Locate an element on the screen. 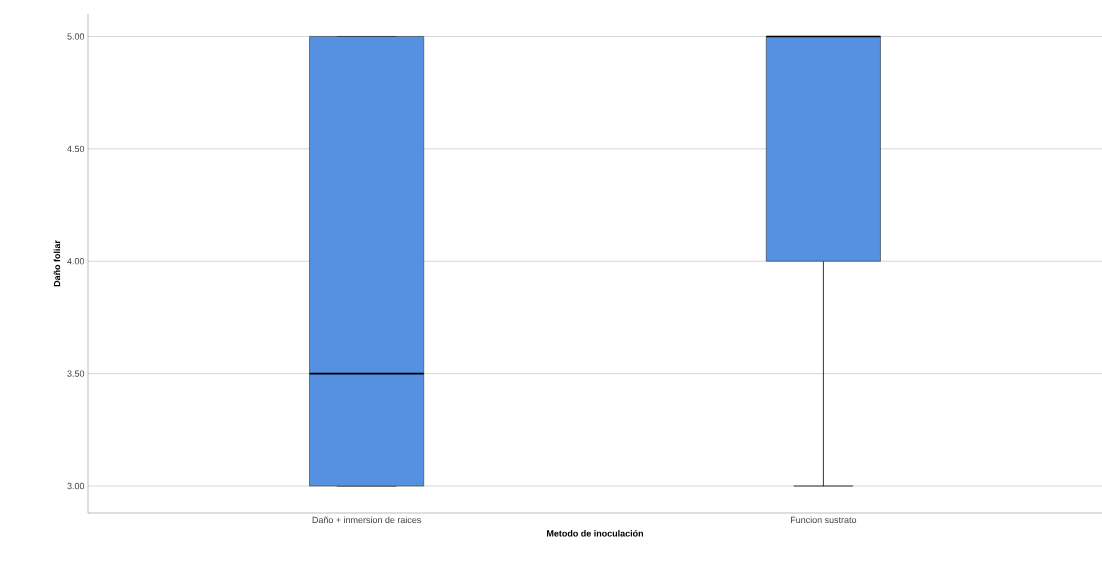  y-tick-label: 3.50 is located at coordinates (76, 373).